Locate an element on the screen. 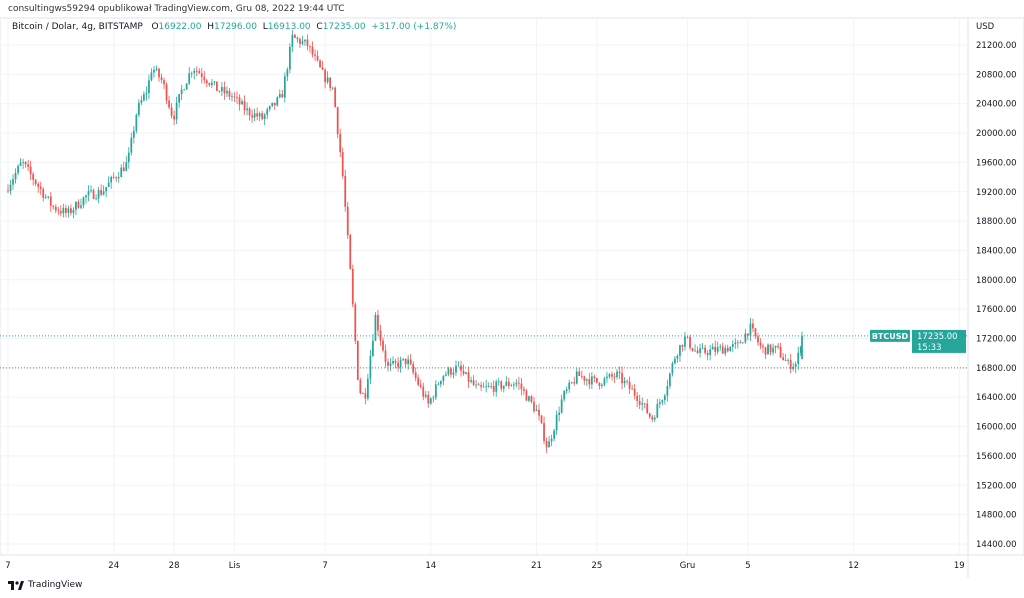 The height and width of the screenshot is (598, 1024). low-value: 16913.00 is located at coordinates (289, 27).